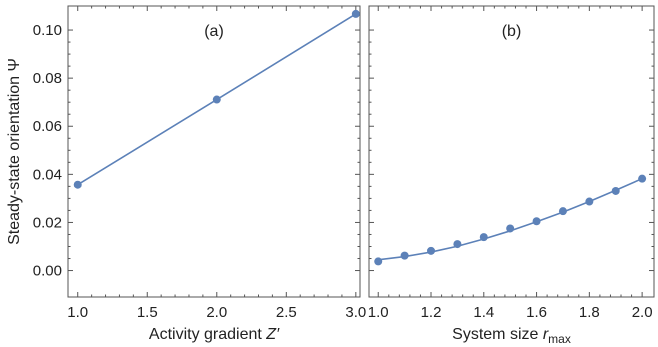 The height and width of the screenshot is (347, 658). Describe the element at coordinates (431, 312) in the screenshot. I see `x-tick-label: 1.2` at that location.